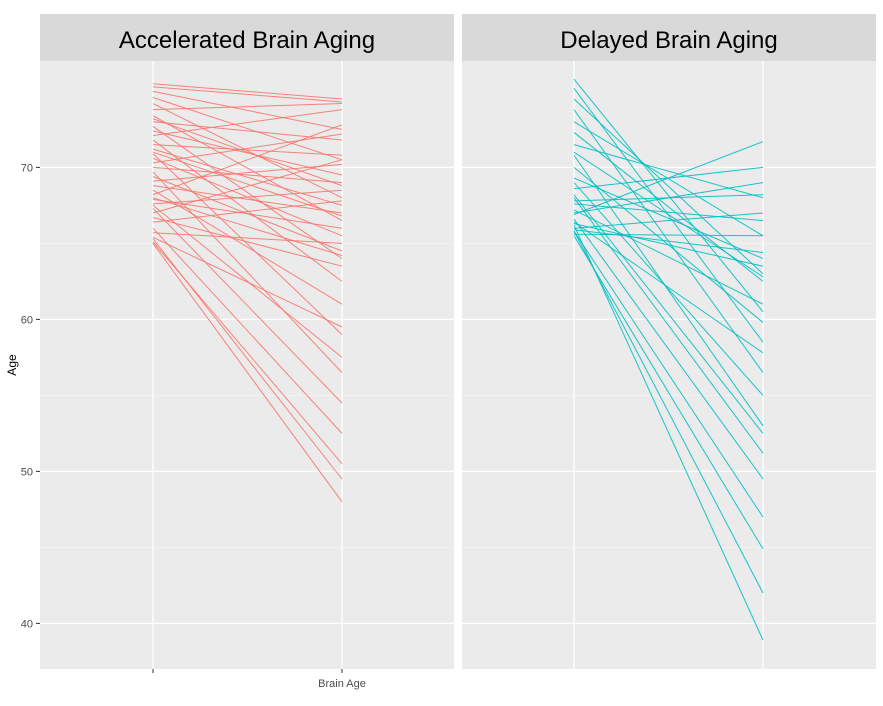 This screenshot has height=706, width=883. What do you see at coordinates (259, 679) in the screenshot?
I see `x-axis: Brain Age` at bounding box center [259, 679].